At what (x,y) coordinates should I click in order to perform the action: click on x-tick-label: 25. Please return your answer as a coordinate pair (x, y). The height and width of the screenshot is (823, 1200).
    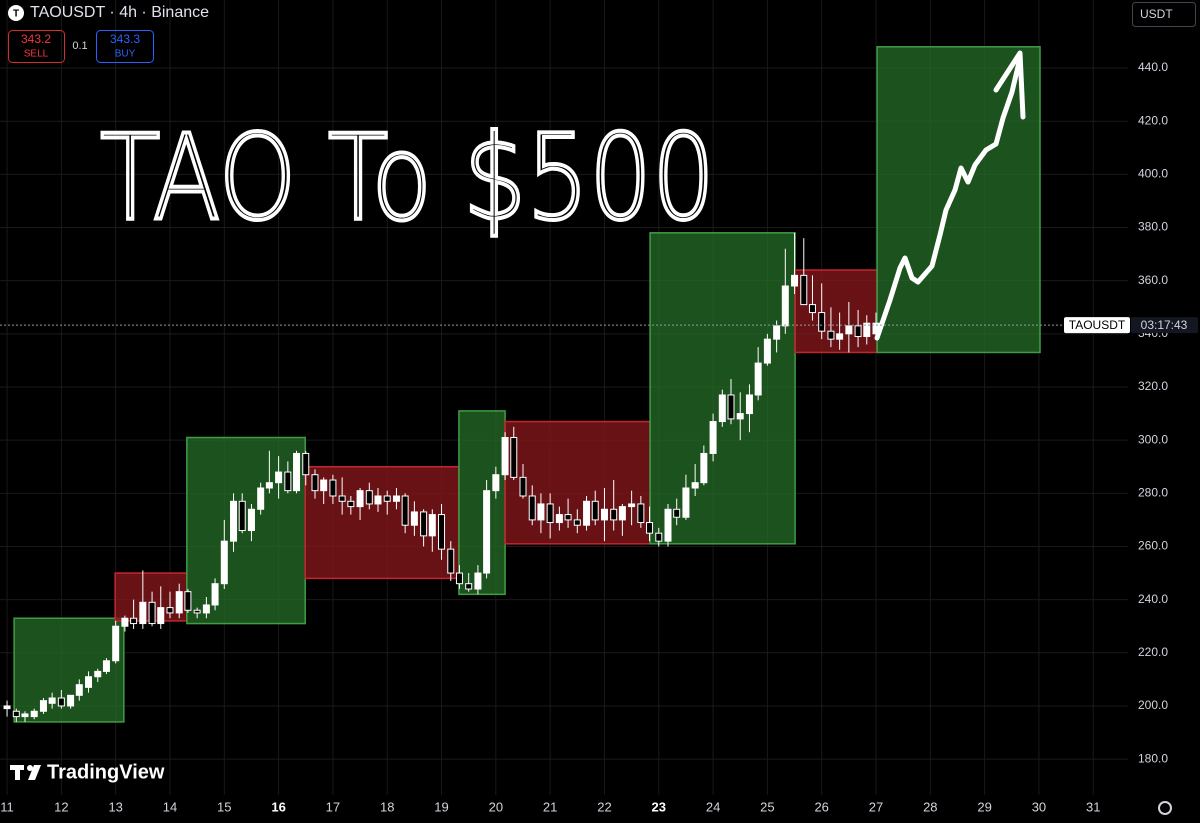
    Looking at the image, I should click on (767, 806).